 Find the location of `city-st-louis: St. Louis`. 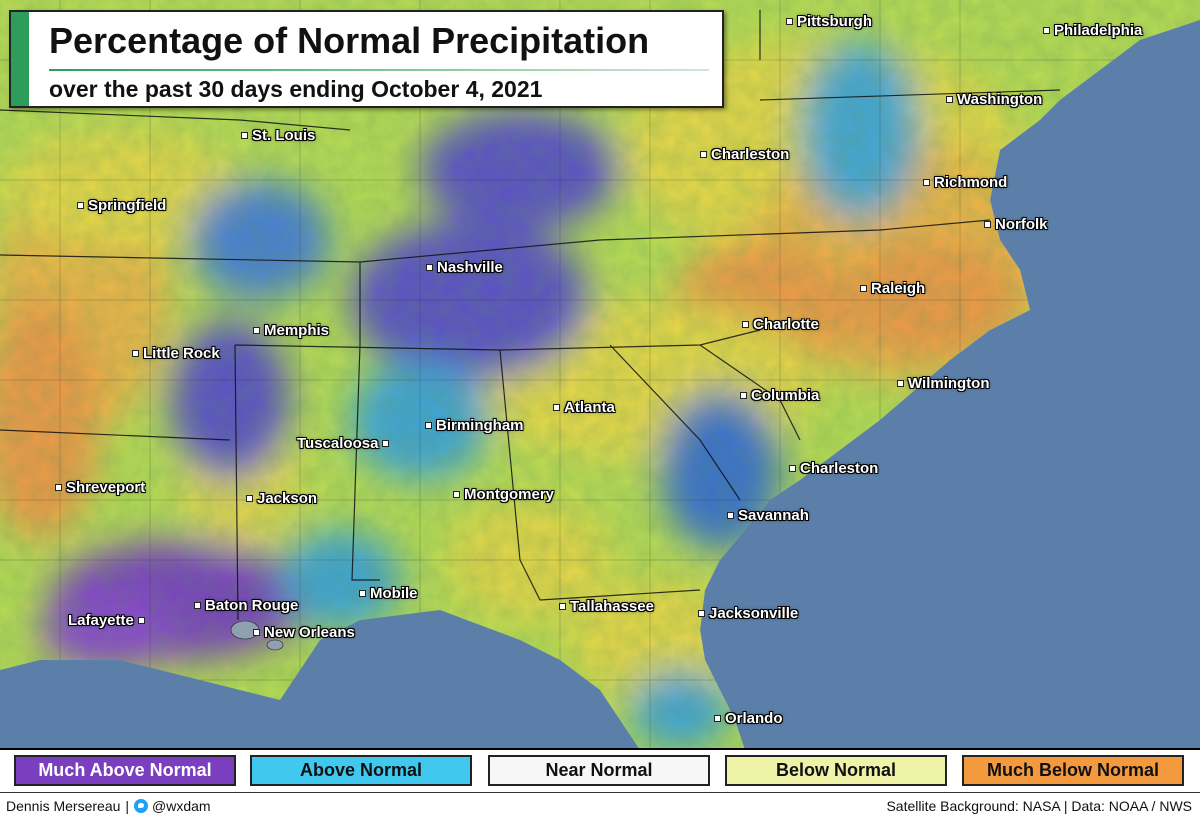

city-st-louis: St. Louis is located at coordinates (278, 135).